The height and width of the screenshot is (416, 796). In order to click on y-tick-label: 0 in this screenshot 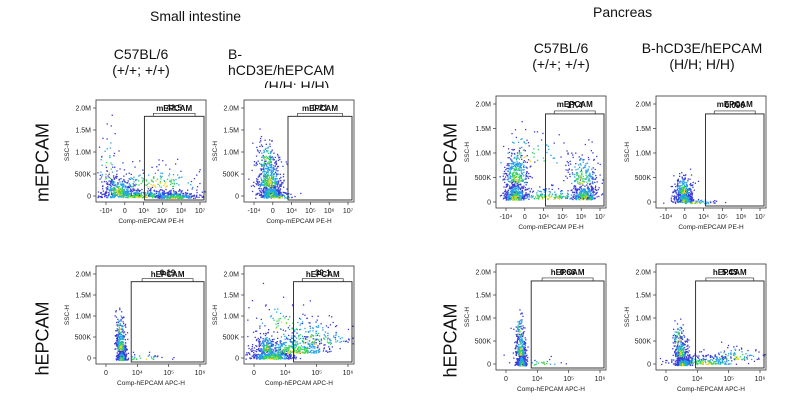, I will do `click(89, 359)`.